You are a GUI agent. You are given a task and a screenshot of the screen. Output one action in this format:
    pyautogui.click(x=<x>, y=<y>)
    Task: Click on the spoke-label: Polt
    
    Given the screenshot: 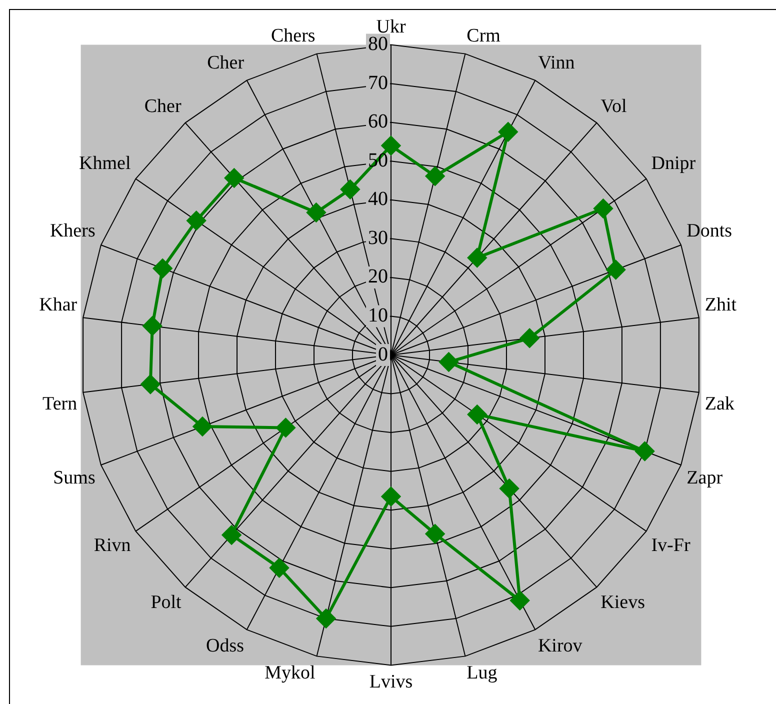 What is the action you would take?
    pyautogui.click(x=166, y=603)
    